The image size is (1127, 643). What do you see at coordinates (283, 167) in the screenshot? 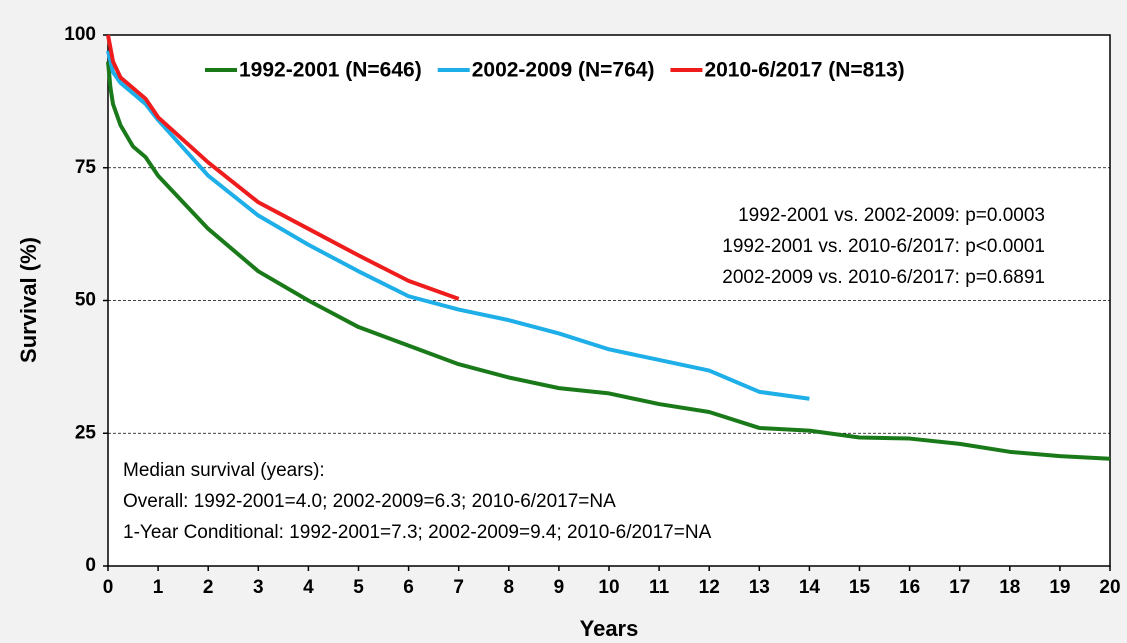
I see `survival-line` at bounding box center [283, 167].